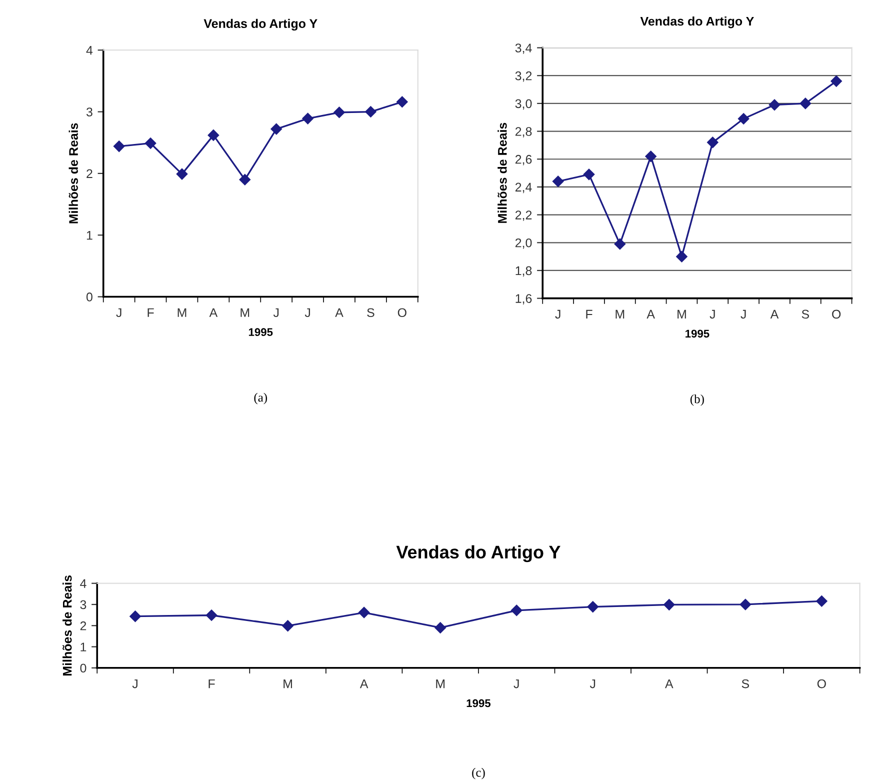 This screenshot has width=891, height=783. I want to click on y-tick-label: 2,6, so click(523, 160).